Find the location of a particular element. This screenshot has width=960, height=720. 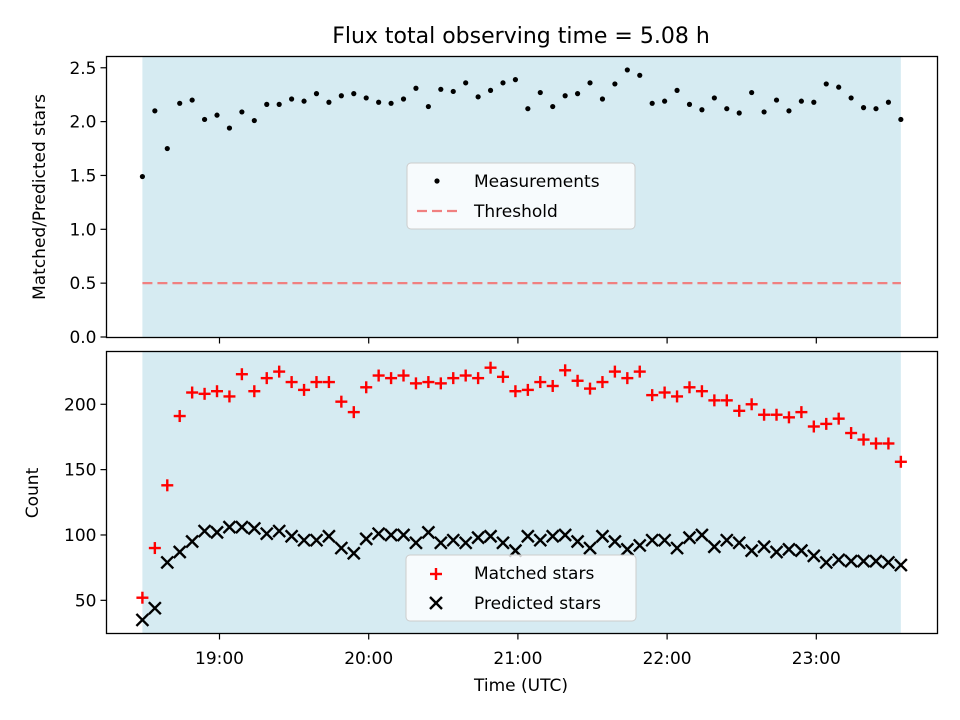

y-tick-label: 200 is located at coordinates (80, 405).